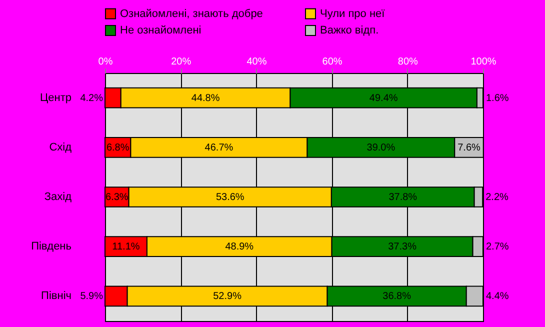  Describe the element at coordinates (332, 62) in the screenshot. I see `x-tick-label: 60%` at that location.